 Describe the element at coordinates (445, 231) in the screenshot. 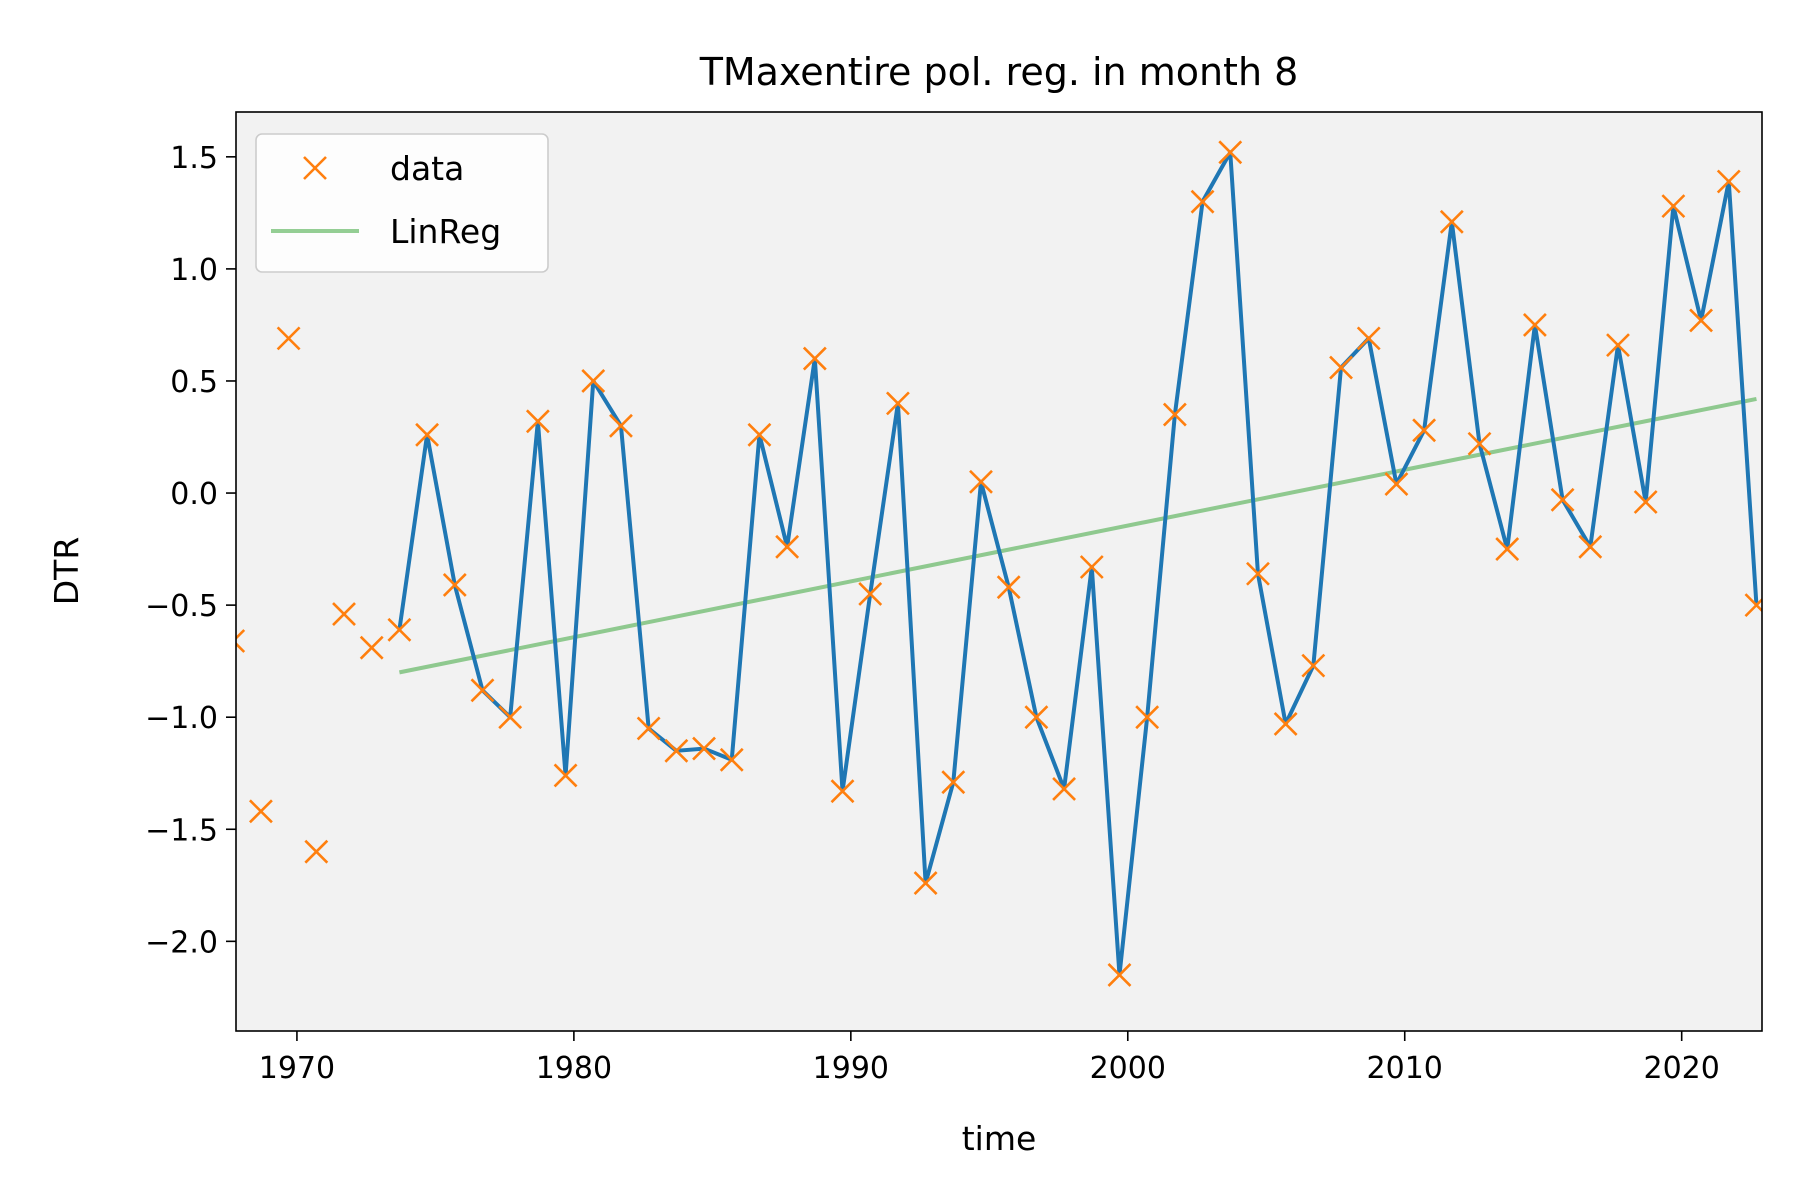

I see `legend-linreg-label: LinReg` at that location.